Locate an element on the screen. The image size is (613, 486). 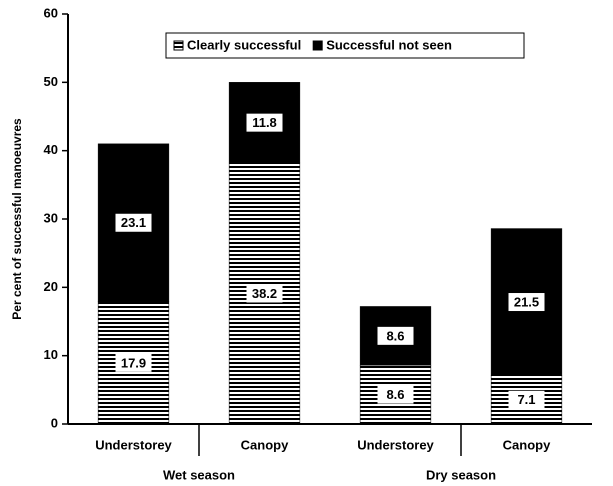
y-tick-label: 30 is located at coordinates (51, 217).